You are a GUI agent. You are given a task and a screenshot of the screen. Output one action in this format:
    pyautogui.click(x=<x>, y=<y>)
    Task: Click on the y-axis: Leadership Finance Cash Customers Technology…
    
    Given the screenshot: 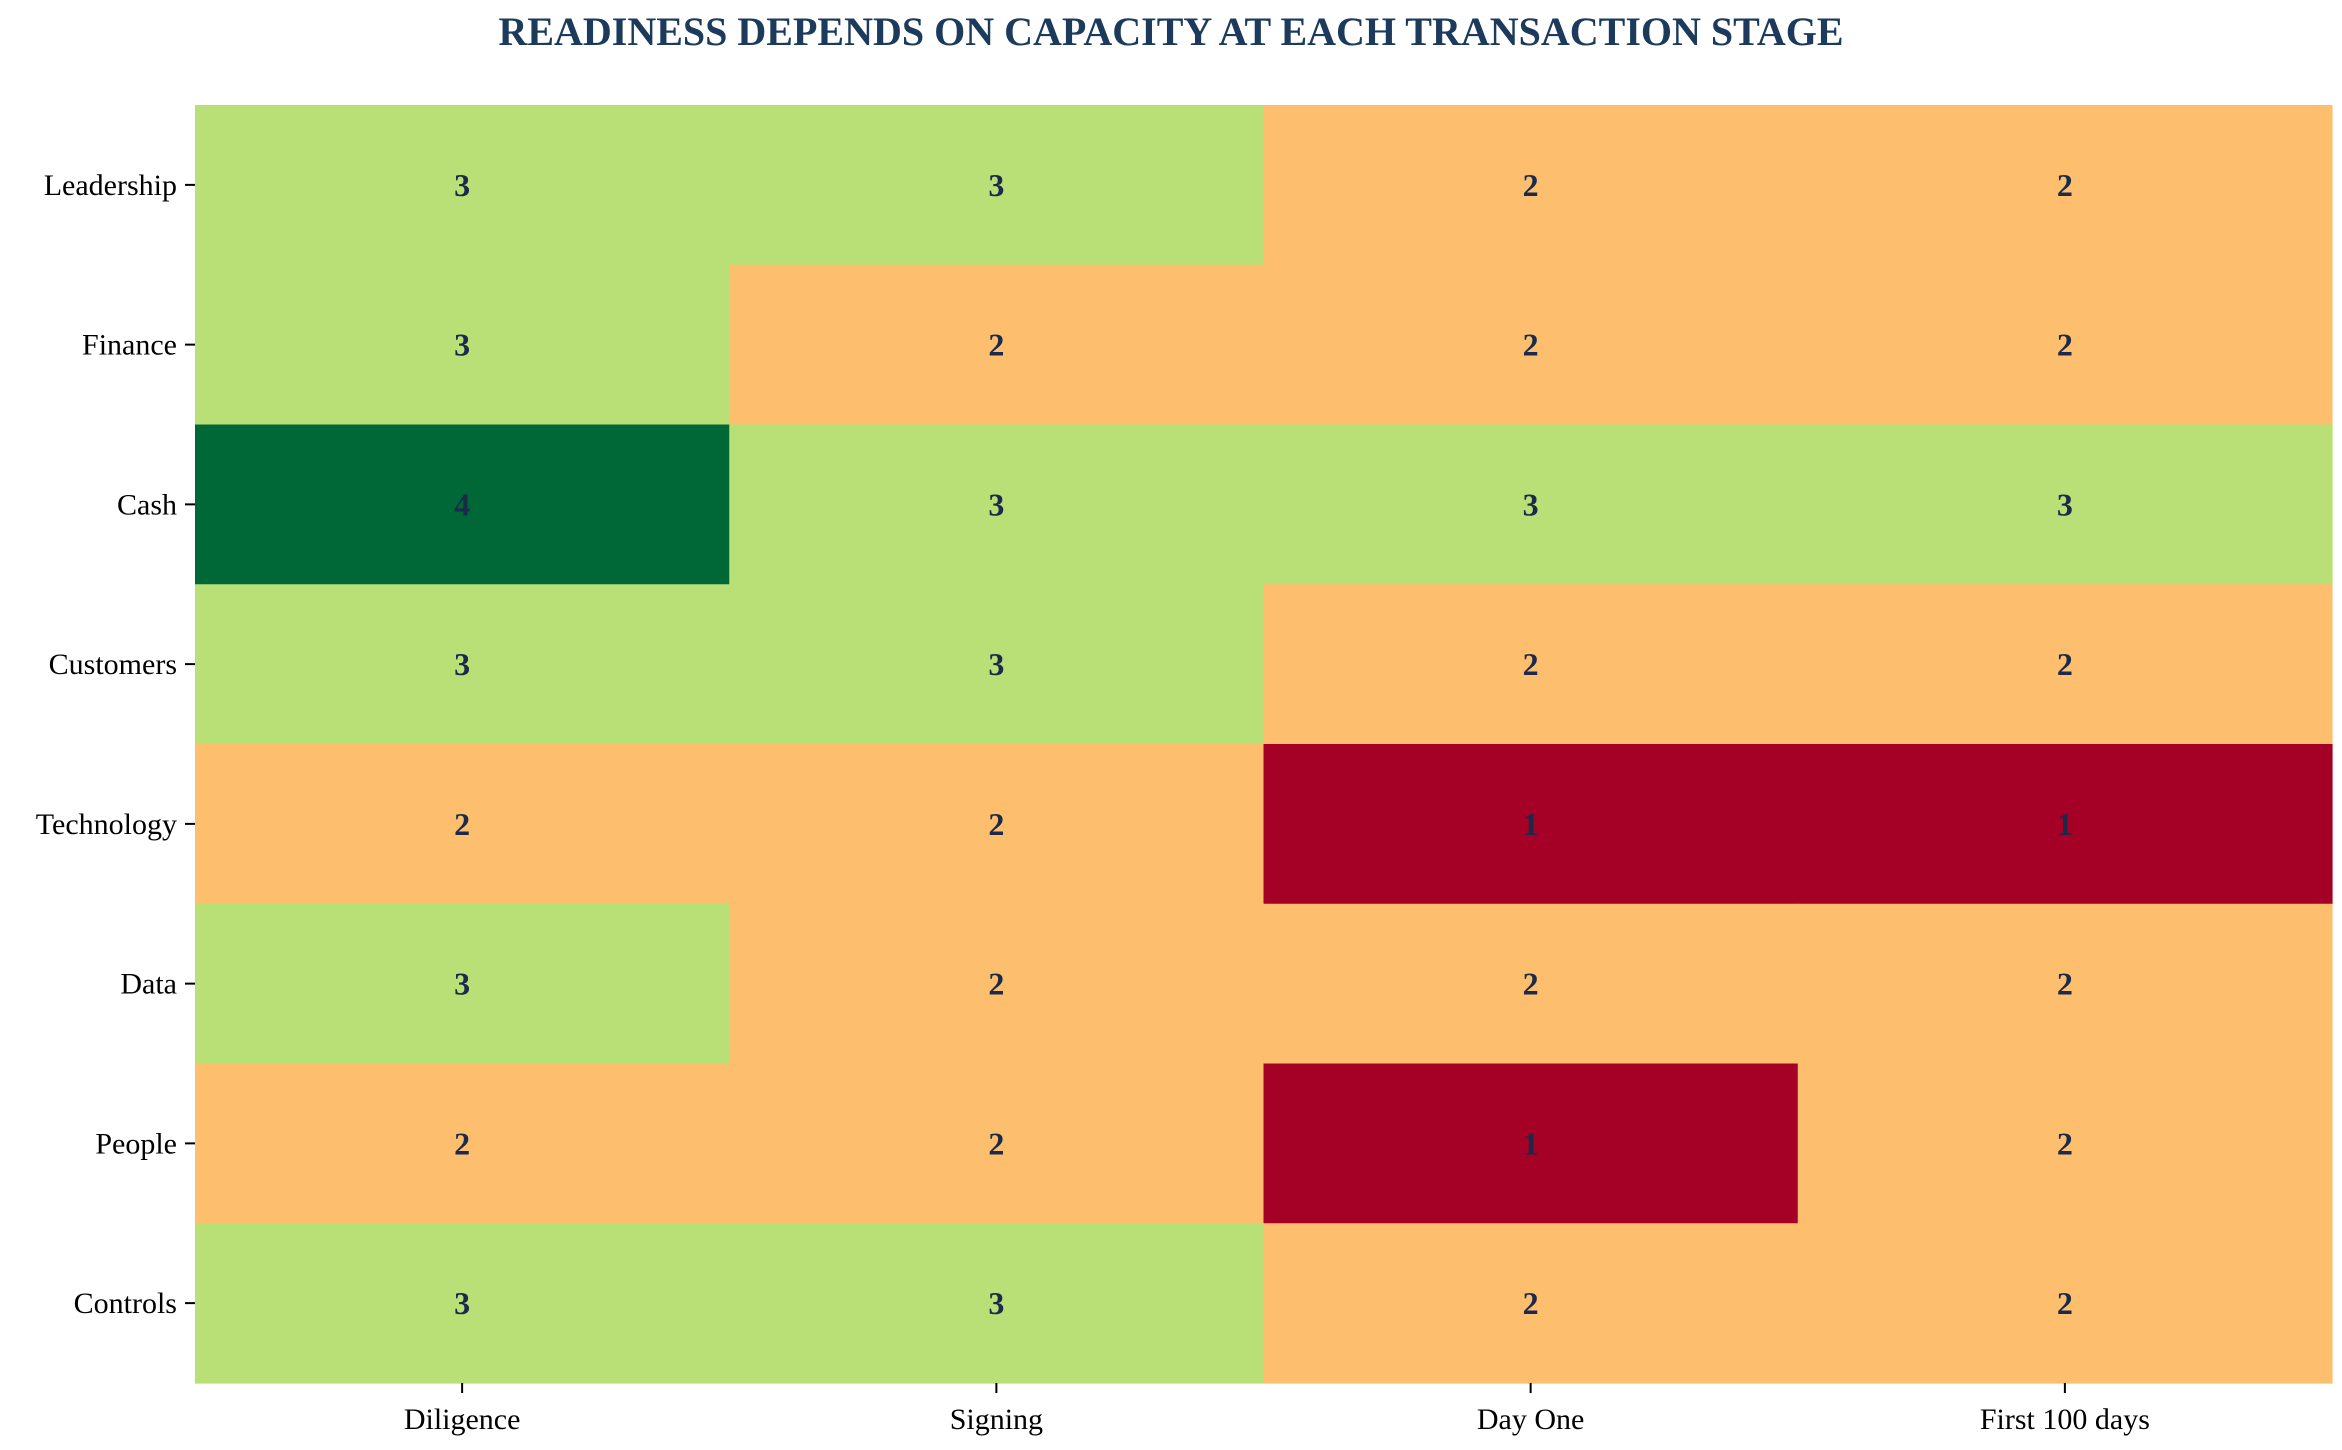 What is the action you would take?
    pyautogui.click(x=115, y=744)
    